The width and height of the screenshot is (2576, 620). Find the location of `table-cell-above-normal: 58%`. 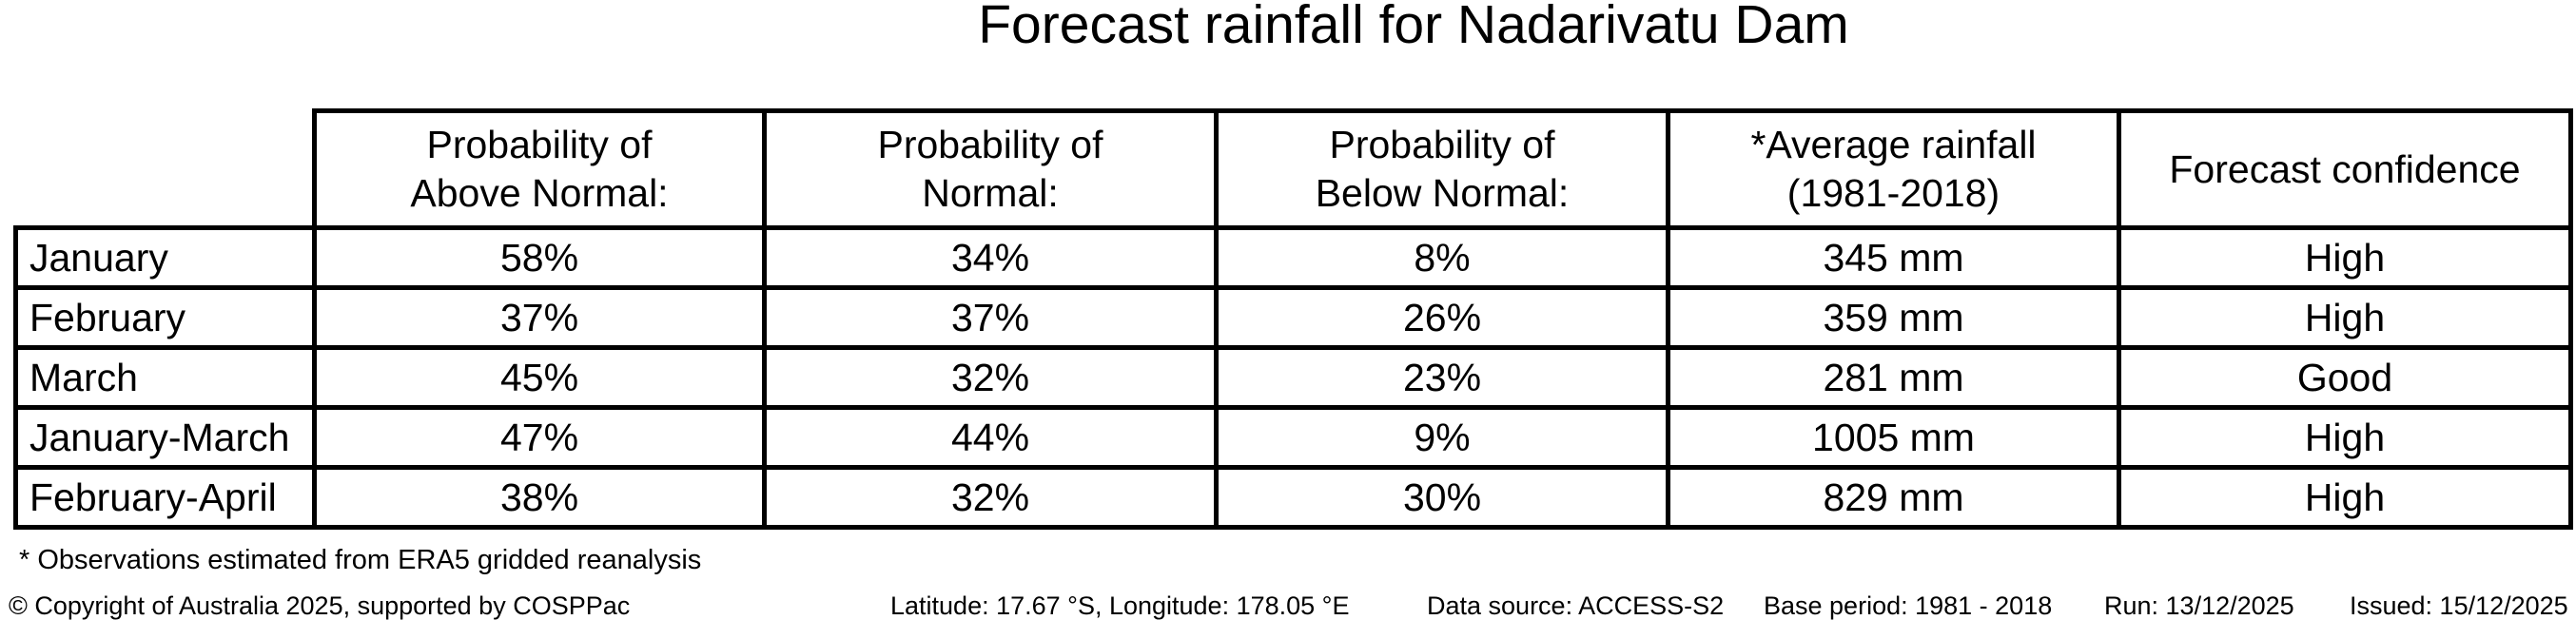

table-cell-above-normal: 58% is located at coordinates (539, 257).